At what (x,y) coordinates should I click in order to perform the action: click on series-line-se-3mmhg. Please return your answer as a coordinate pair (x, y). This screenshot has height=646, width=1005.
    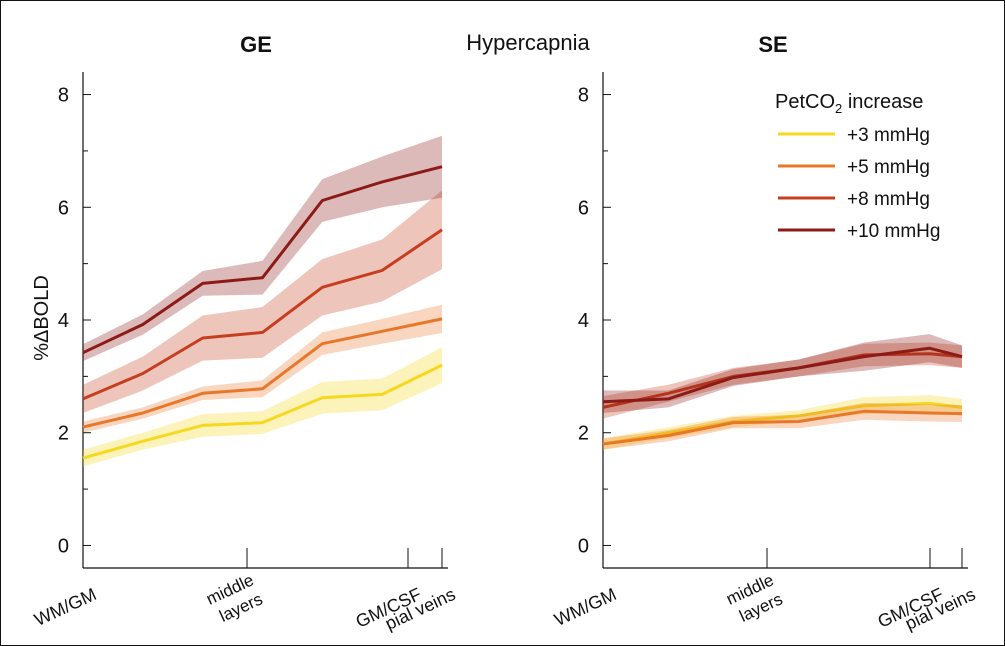
    Looking at the image, I should click on (782, 423).